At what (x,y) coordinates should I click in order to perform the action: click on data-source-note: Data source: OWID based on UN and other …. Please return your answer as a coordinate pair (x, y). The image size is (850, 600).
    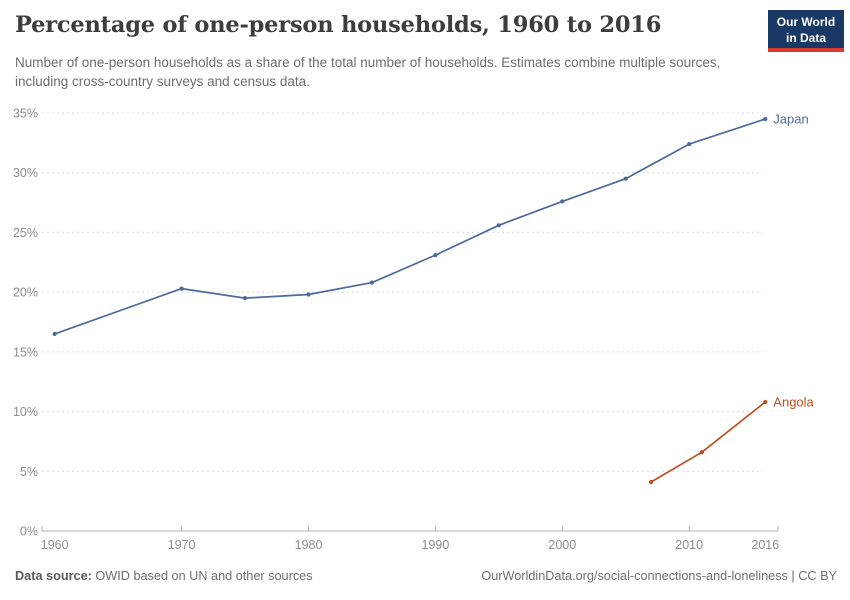
    Looking at the image, I should click on (164, 576).